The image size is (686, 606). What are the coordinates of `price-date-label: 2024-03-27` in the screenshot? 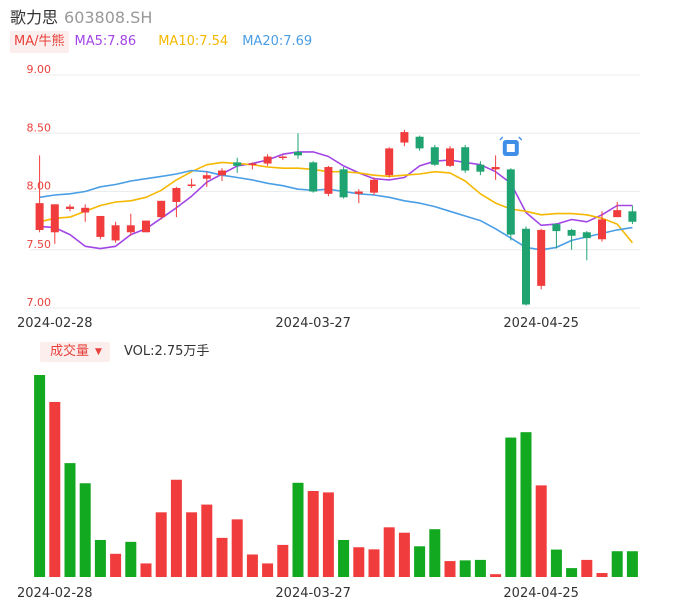 It's located at (313, 323).